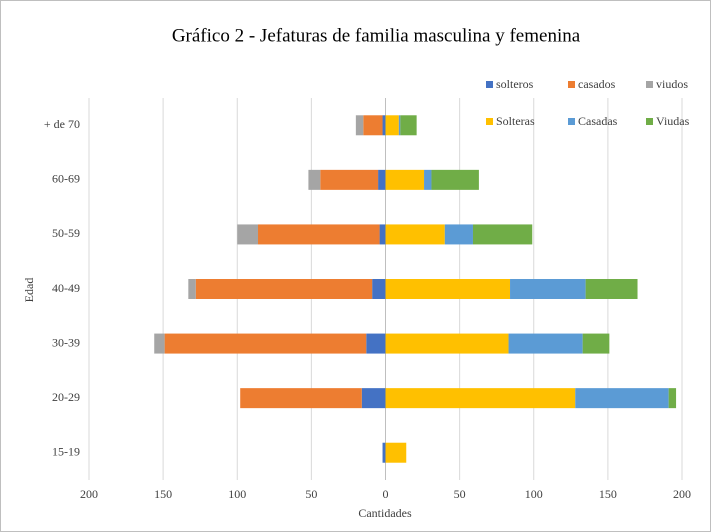 The height and width of the screenshot is (532, 711). What do you see at coordinates (29, 290) in the screenshot?
I see `y-axis-label: Edad` at bounding box center [29, 290].